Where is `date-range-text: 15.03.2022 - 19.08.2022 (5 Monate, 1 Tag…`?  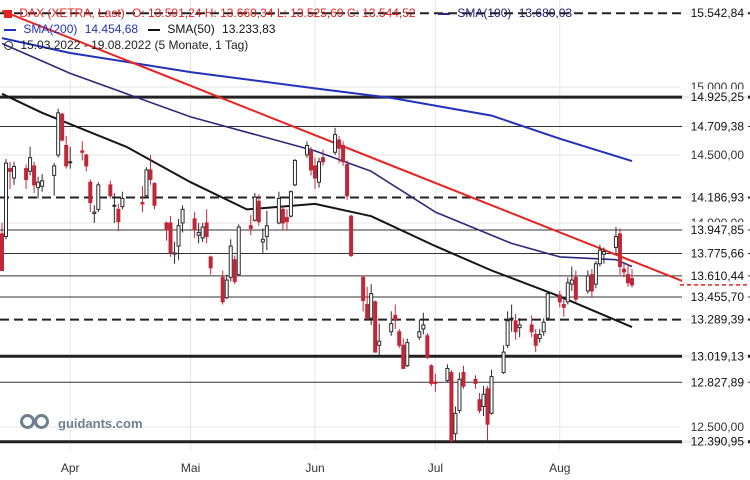
date-range-text: 15.03.2022 - 19.08.2022 (5 Monate, 1 Tag… is located at coordinates (134, 45).